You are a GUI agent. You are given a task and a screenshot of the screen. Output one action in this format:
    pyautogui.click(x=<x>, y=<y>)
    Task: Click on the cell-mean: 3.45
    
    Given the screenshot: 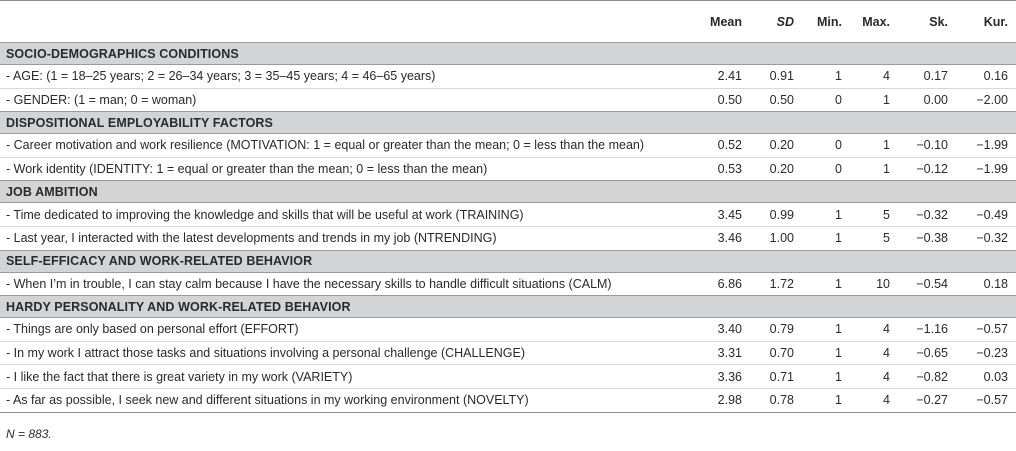 What is the action you would take?
    pyautogui.click(x=729, y=214)
    